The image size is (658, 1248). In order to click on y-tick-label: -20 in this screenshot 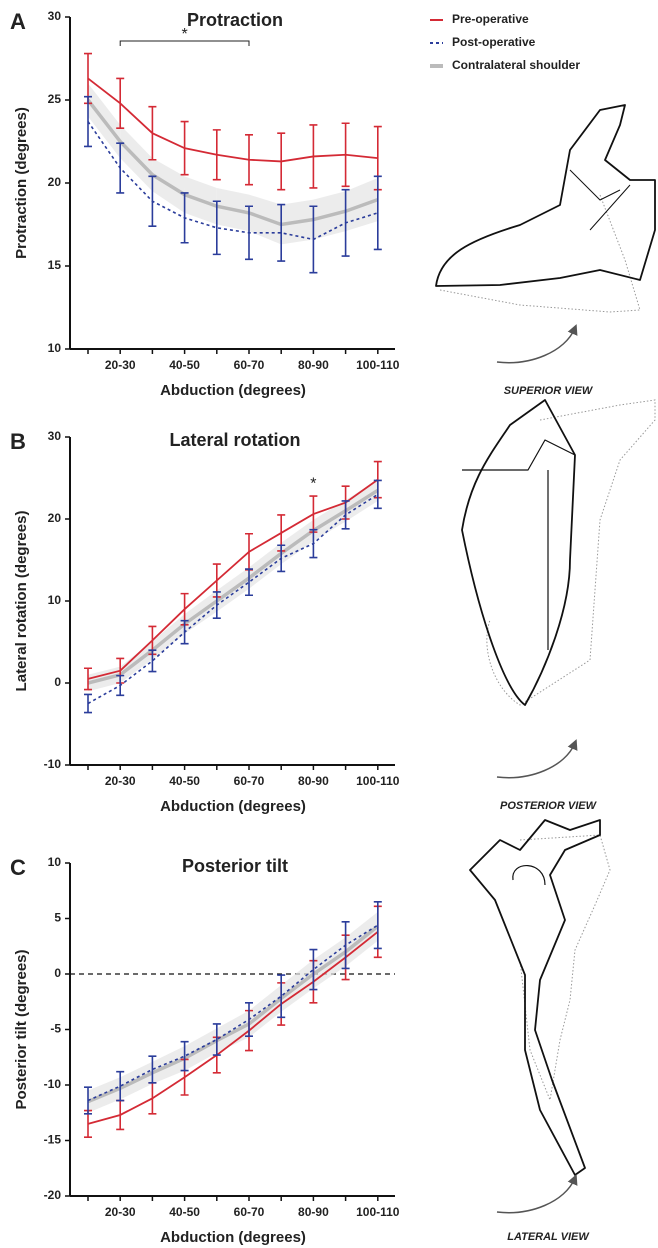, I will do `click(53, 1195)`.